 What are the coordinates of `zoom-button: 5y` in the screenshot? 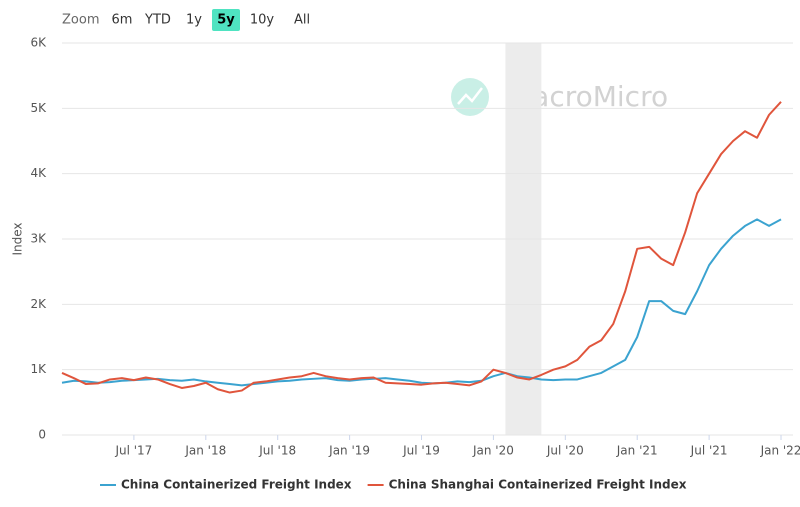 It's located at (226, 20).